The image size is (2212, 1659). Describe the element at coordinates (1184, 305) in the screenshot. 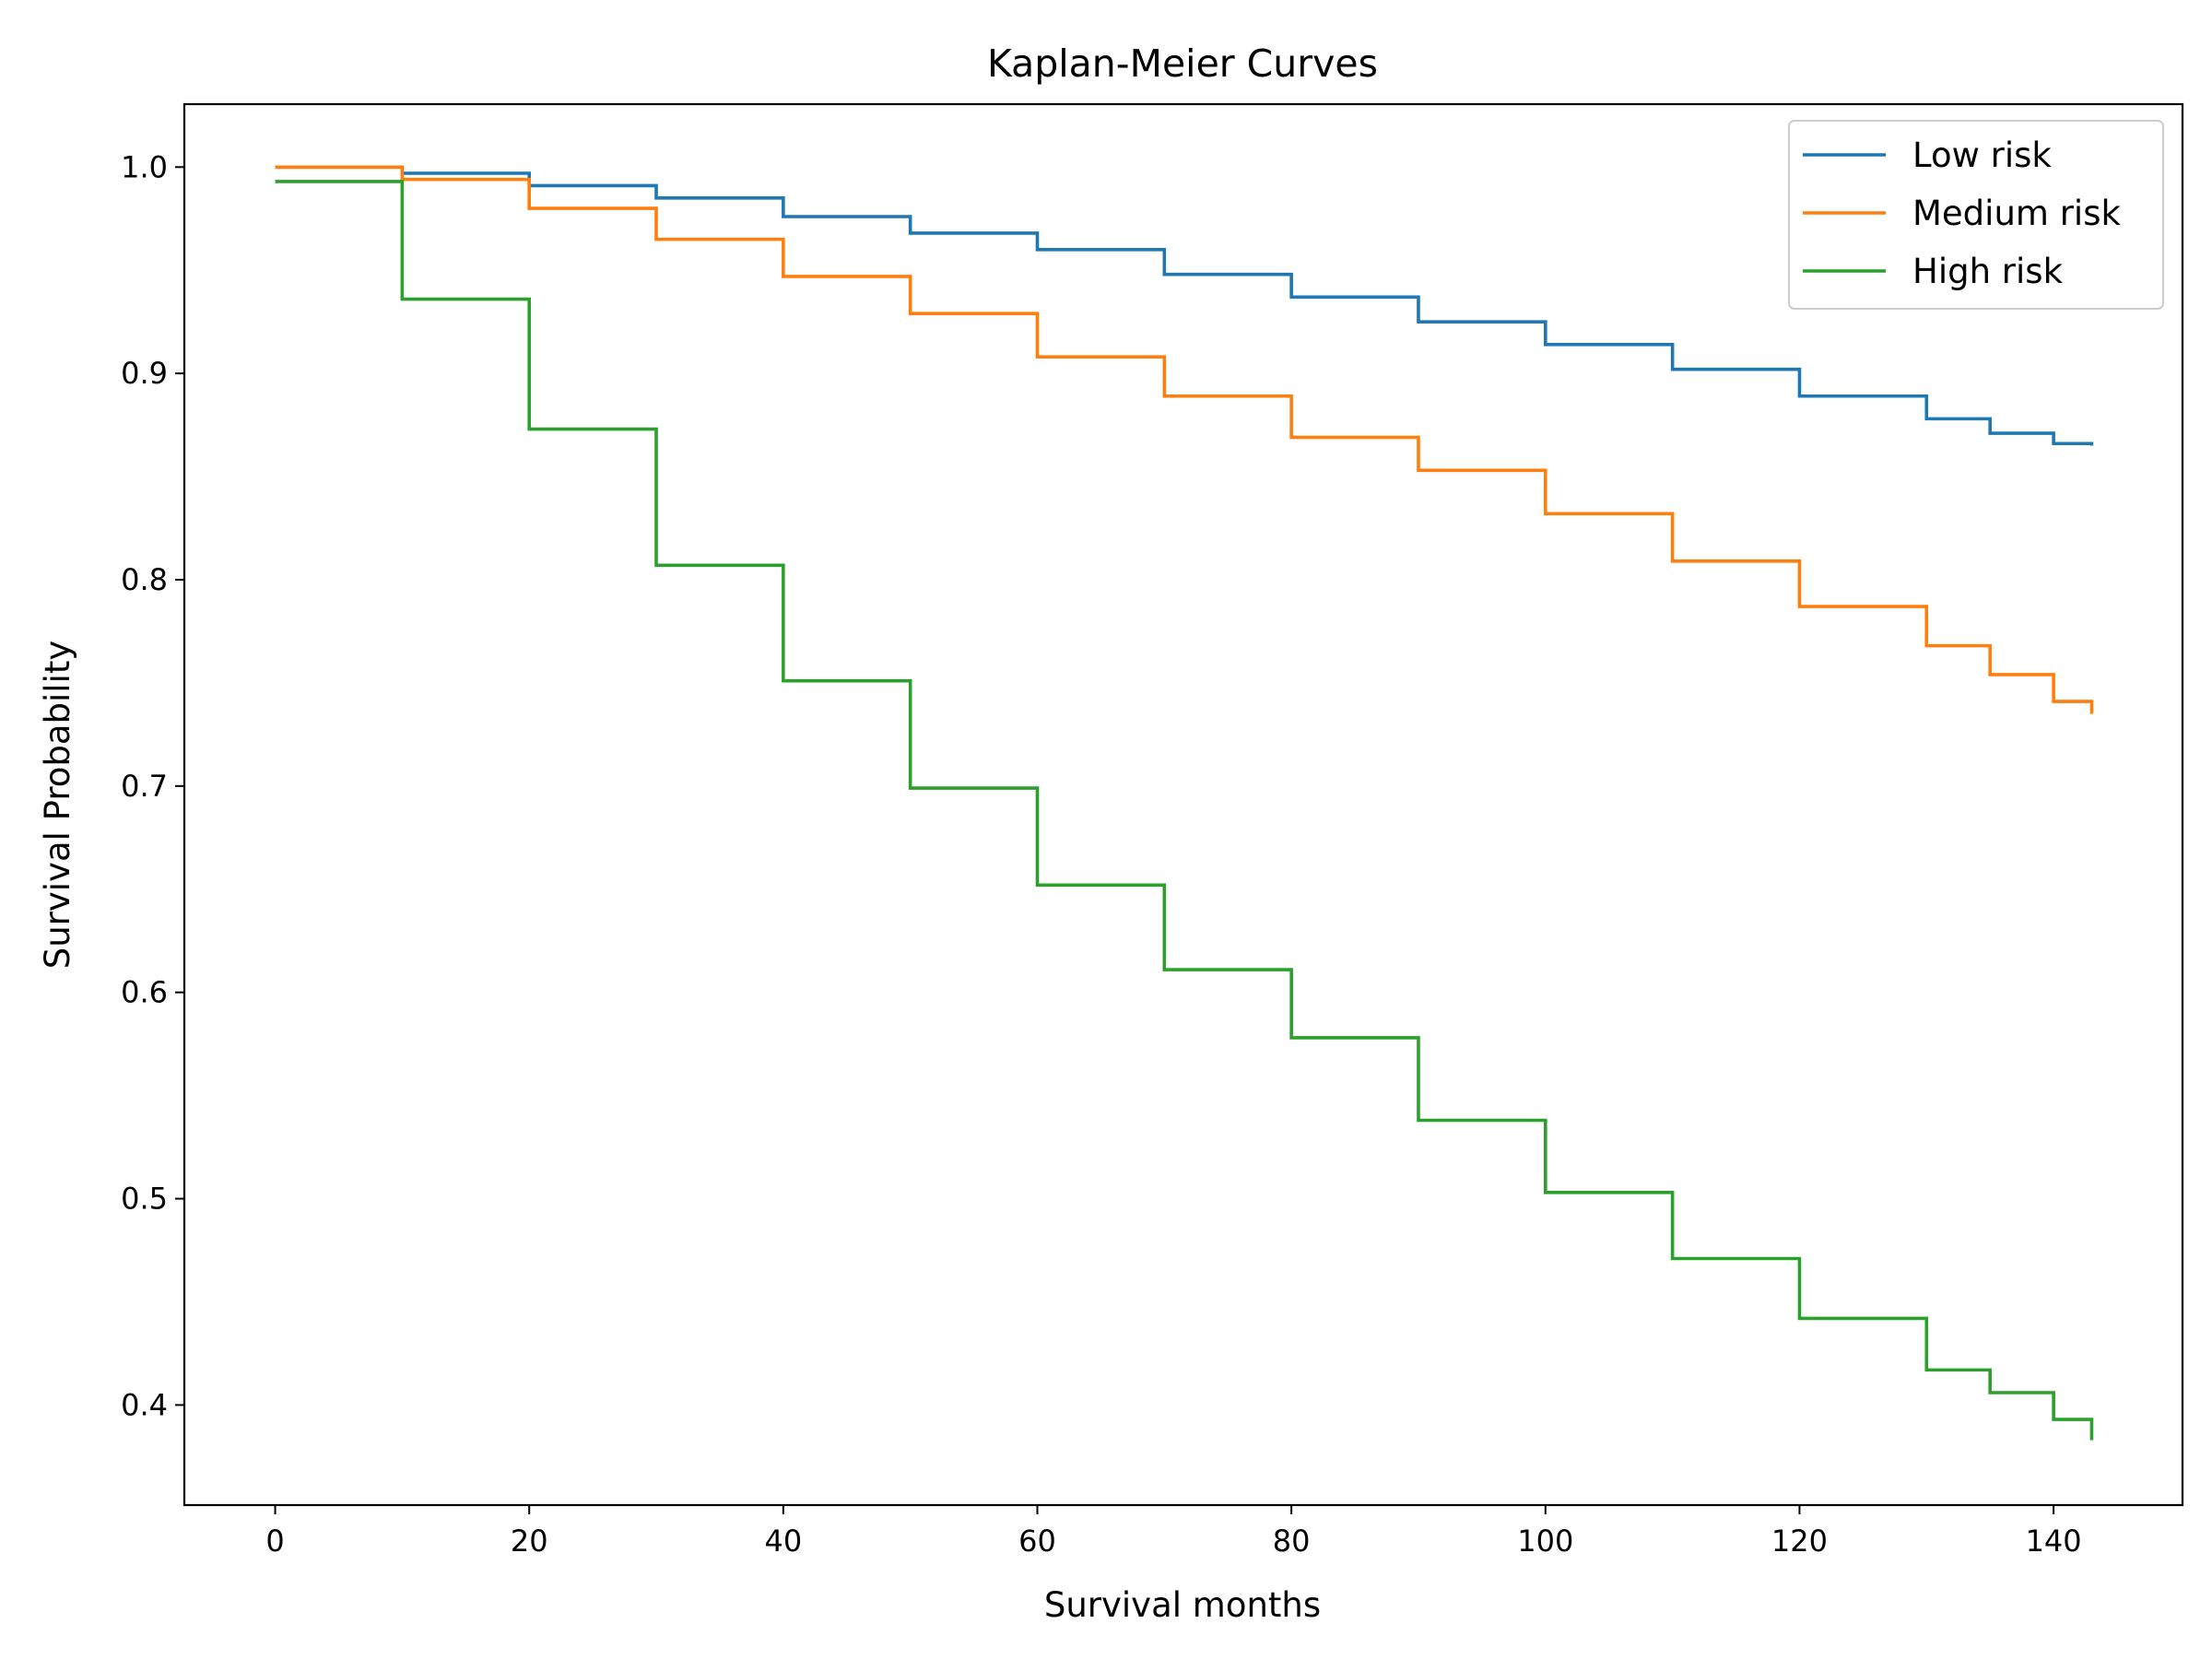

I see `series-line-low-risk` at that location.